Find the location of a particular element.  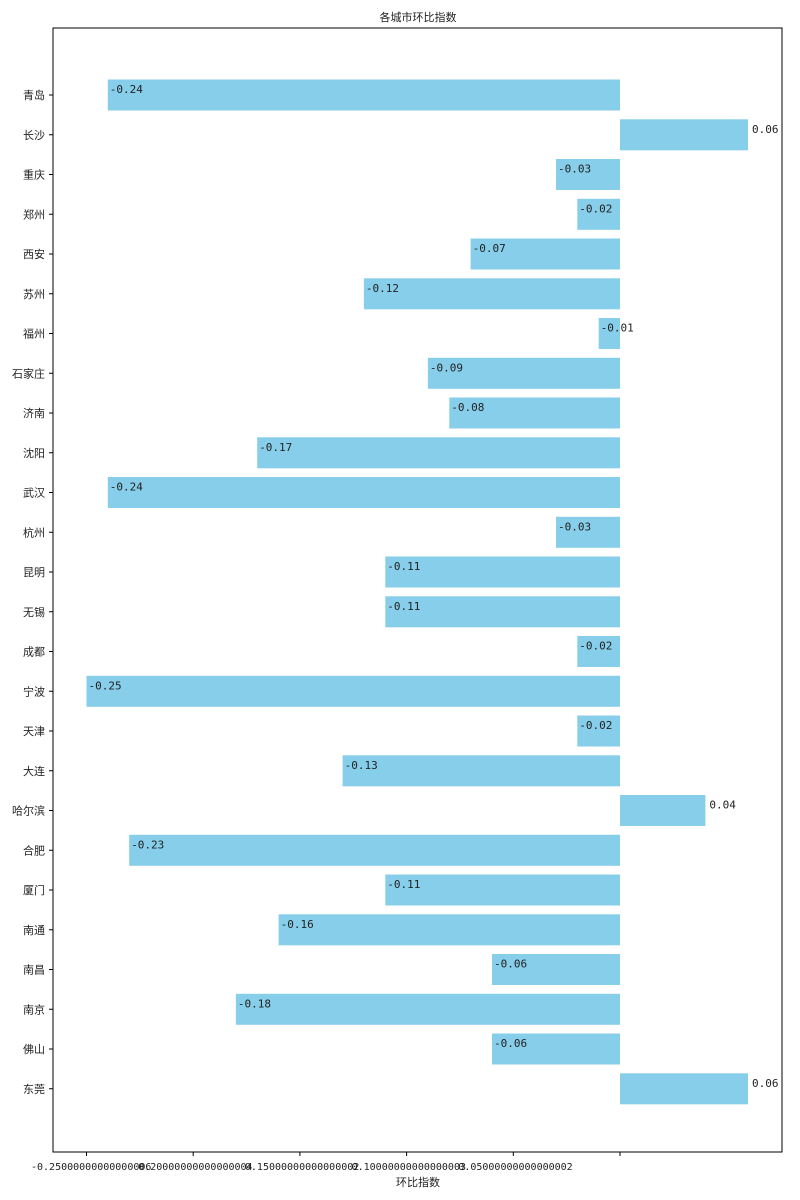

x-tick-label-2: 0.15000000000000002 is located at coordinates (302, 1167).